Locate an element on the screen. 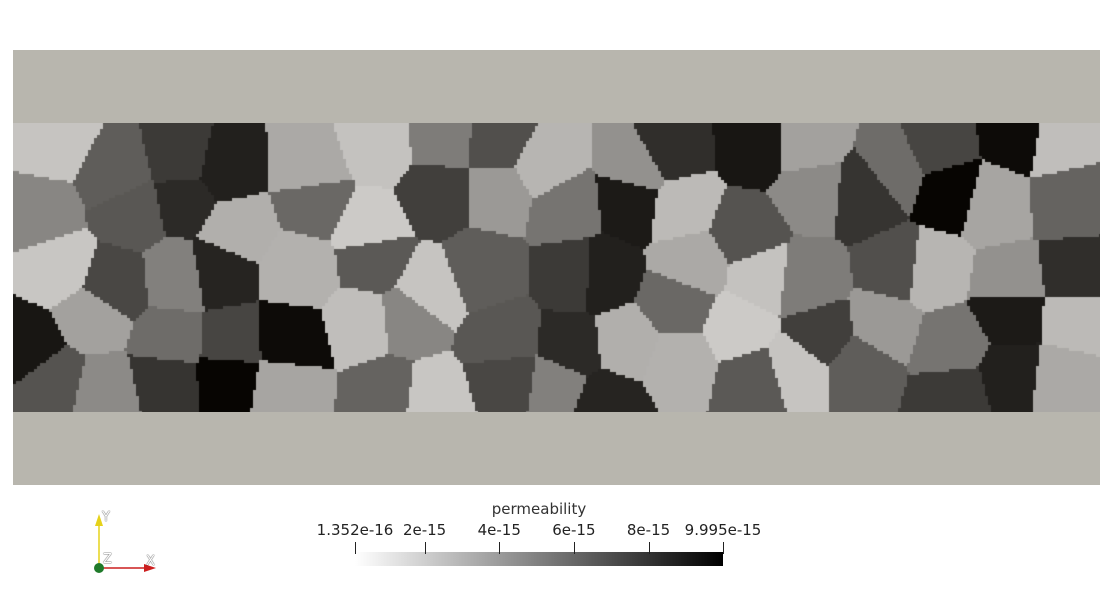 The image size is (1113, 609). z-axis-label: Z is located at coordinates (107, 559).